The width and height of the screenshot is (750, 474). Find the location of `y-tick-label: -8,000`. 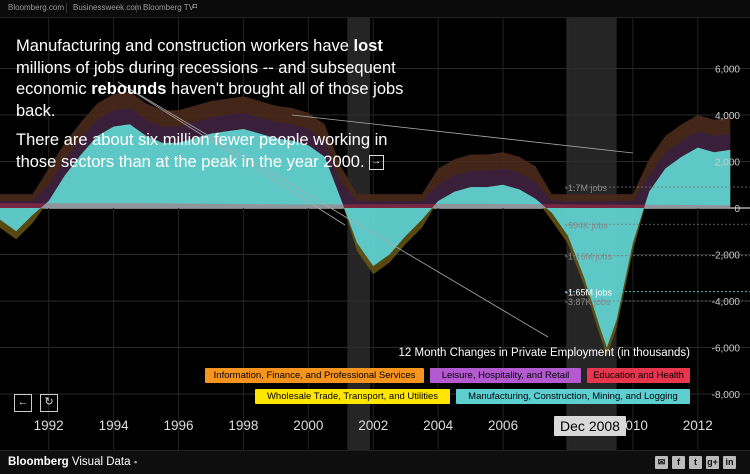

y-tick-label: -8,000 is located at coordinates (726, 395).